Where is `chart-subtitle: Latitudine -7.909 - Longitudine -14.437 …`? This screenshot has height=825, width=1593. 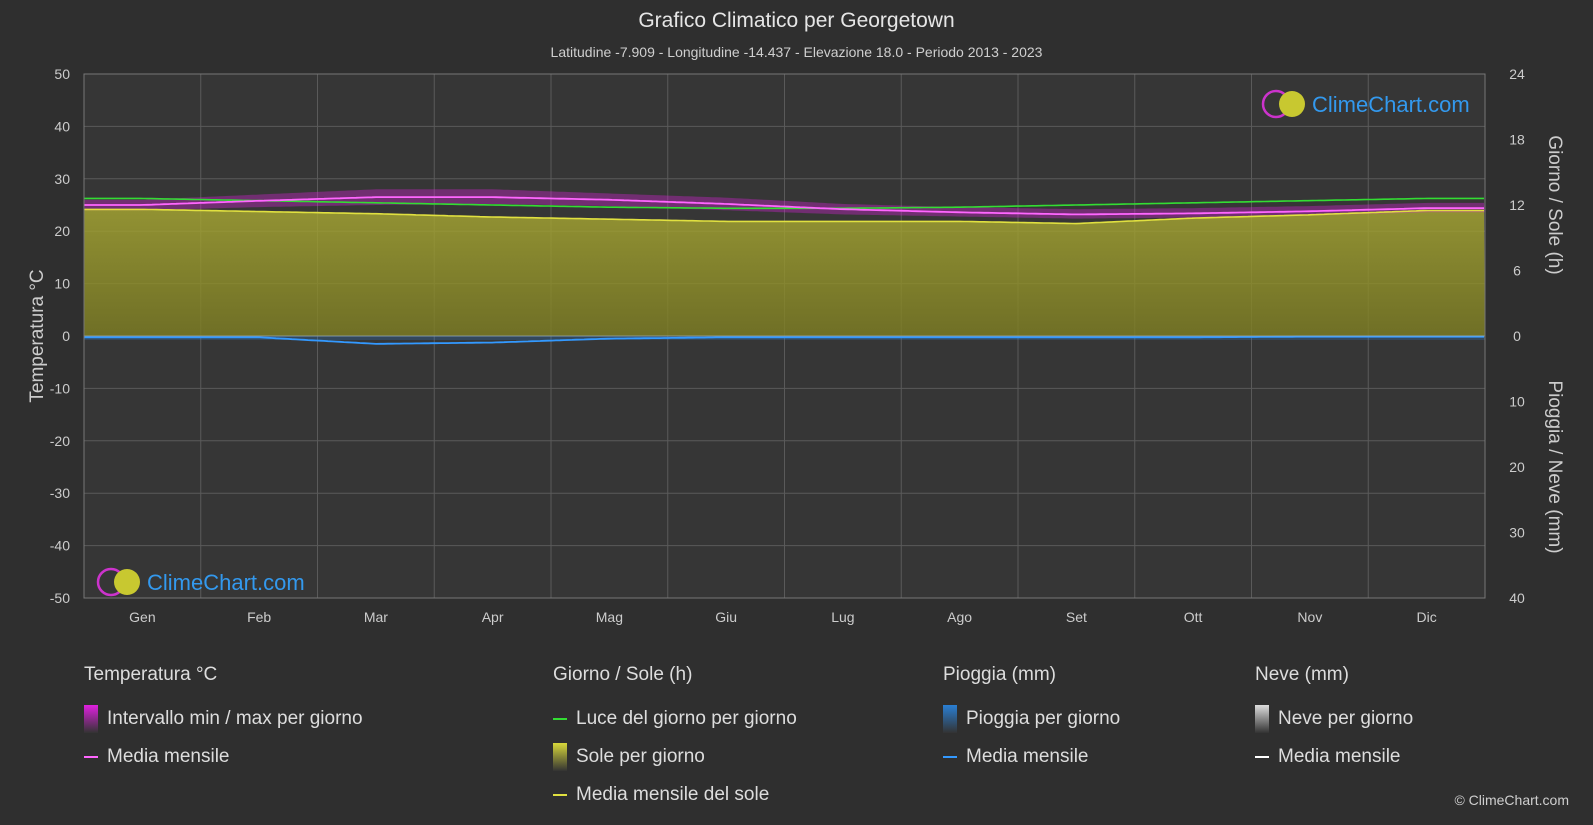 chart-subtitle: Latitudine -7.909 - Longitudine -14.437 … is located at coordinates (796, 52).